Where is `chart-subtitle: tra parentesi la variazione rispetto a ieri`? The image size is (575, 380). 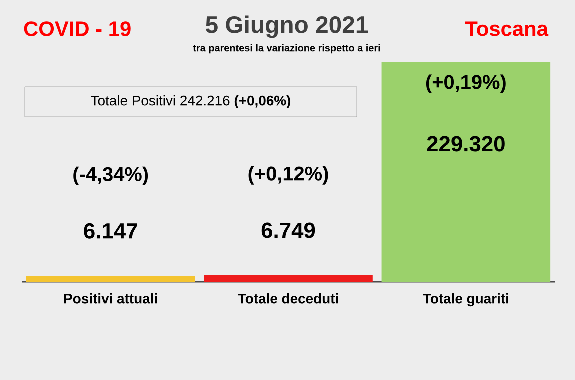
chart-subtitle: tra parentesi la variazione rispetto a ieri is located at coordinates (286, 49).